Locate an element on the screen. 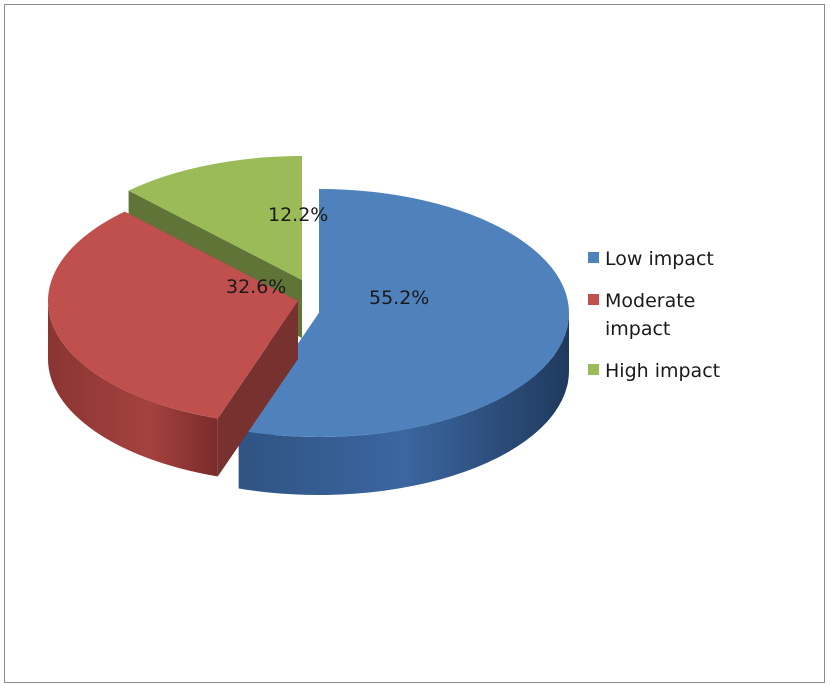 The image size is (830, 687). data-label-moderate-impact: 32.6% is located at coordinates (256, 287).